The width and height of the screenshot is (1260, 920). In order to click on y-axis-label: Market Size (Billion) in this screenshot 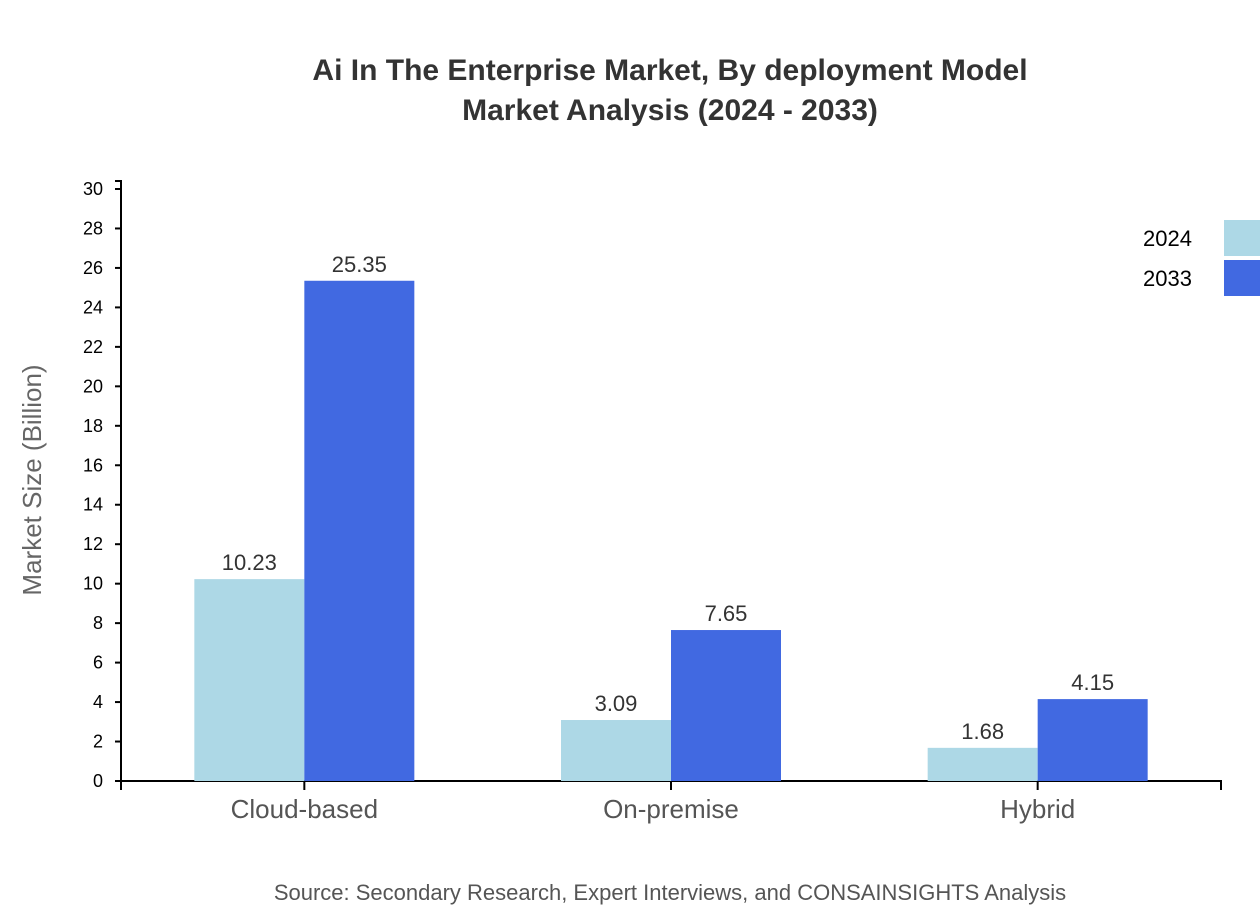, I will do `click(32, 479)`.